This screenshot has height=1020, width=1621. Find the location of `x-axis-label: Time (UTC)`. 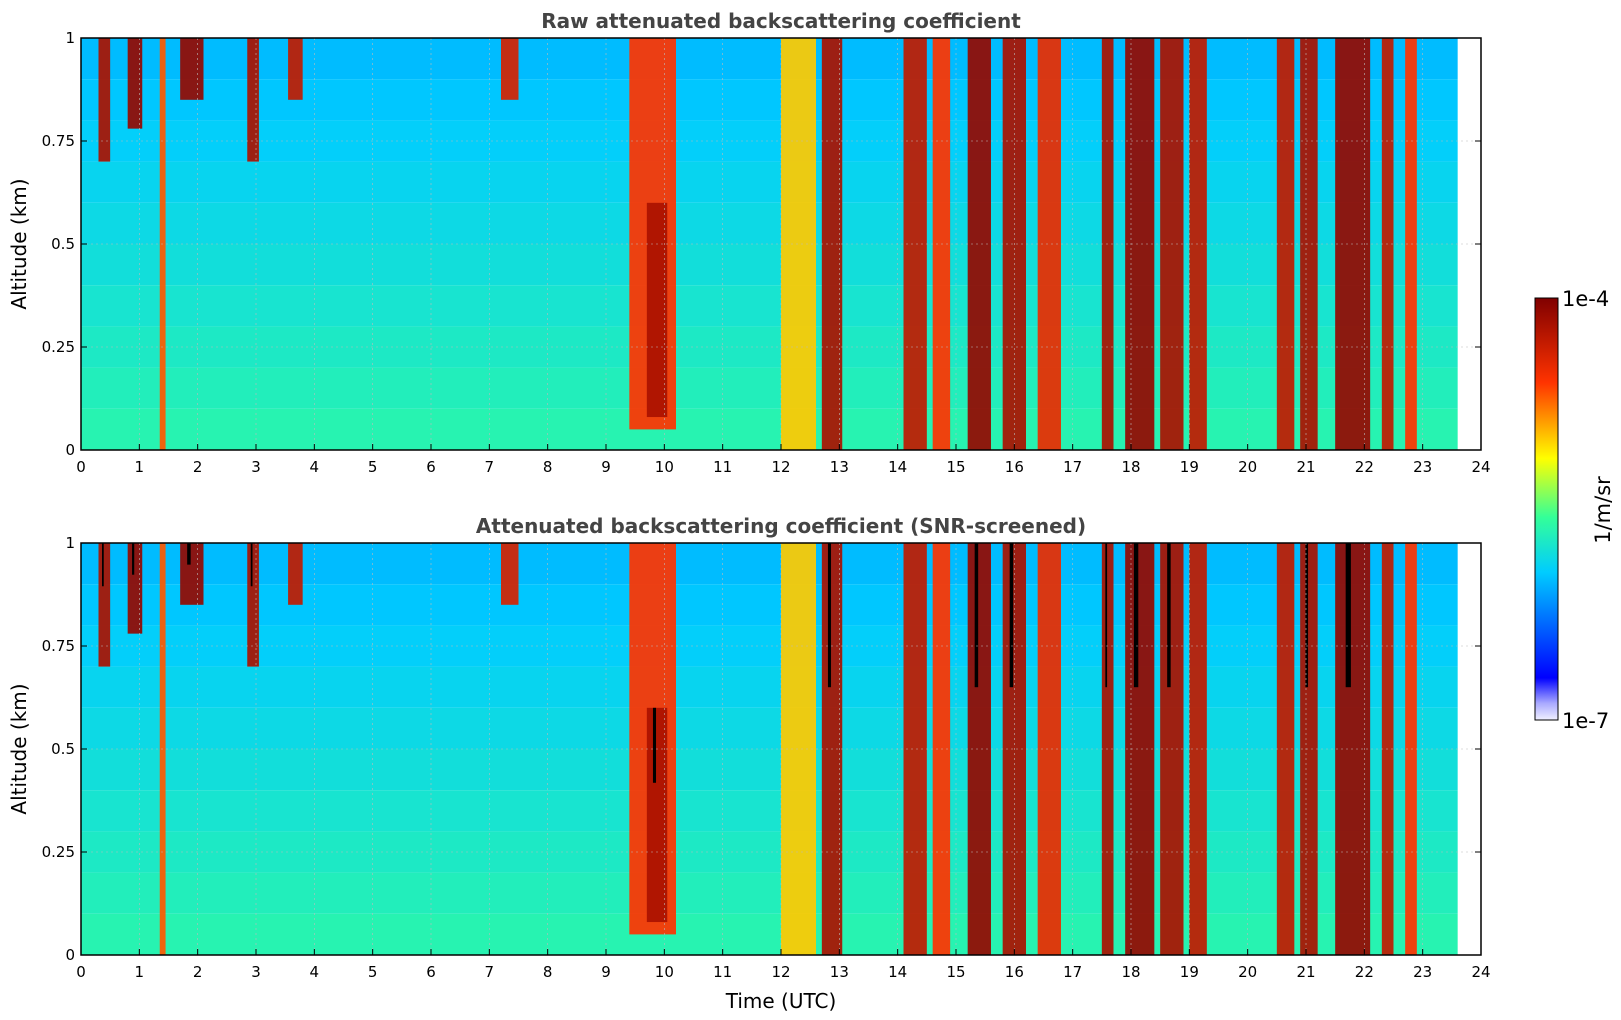

x-axis-label: Time (UTC) is located at coordinates (781, 1001).